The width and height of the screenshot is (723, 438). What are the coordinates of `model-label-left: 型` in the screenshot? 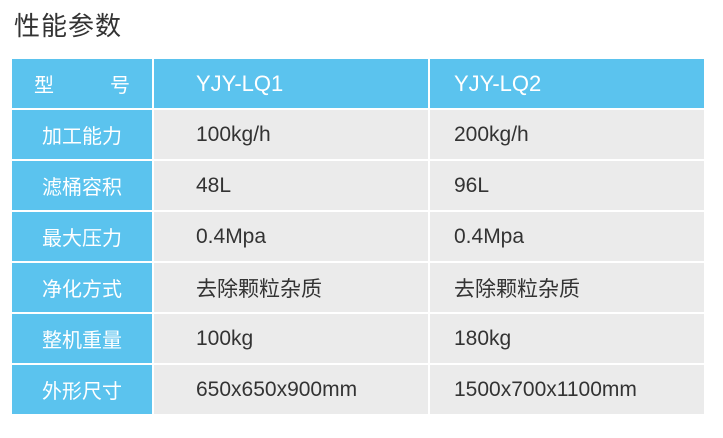 It's located at (44, 85).